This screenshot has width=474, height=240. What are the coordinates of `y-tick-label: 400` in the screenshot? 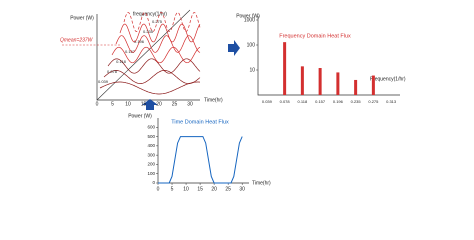 It's located at (151, 145).